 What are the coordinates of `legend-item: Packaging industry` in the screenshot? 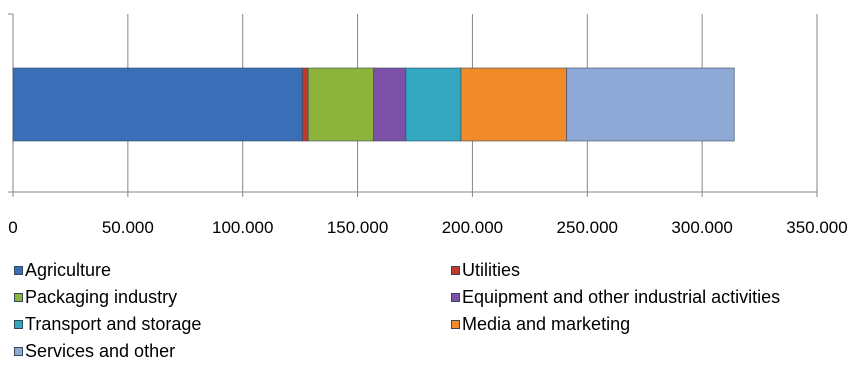 It's located at (95, 297).